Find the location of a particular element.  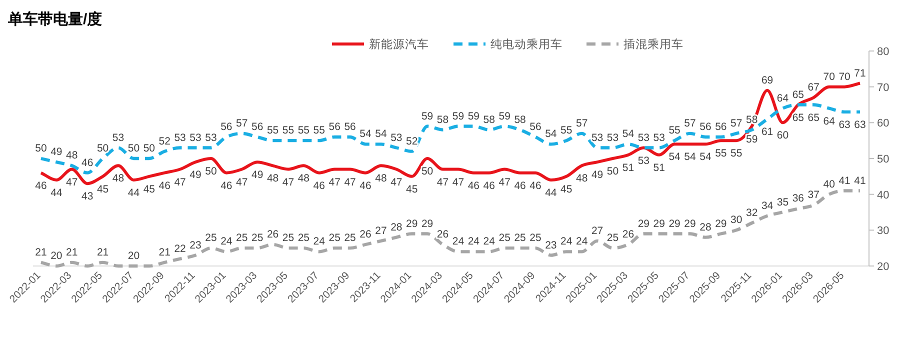

legend-label: 新能源汽车 is located at coordinates (399, 44).